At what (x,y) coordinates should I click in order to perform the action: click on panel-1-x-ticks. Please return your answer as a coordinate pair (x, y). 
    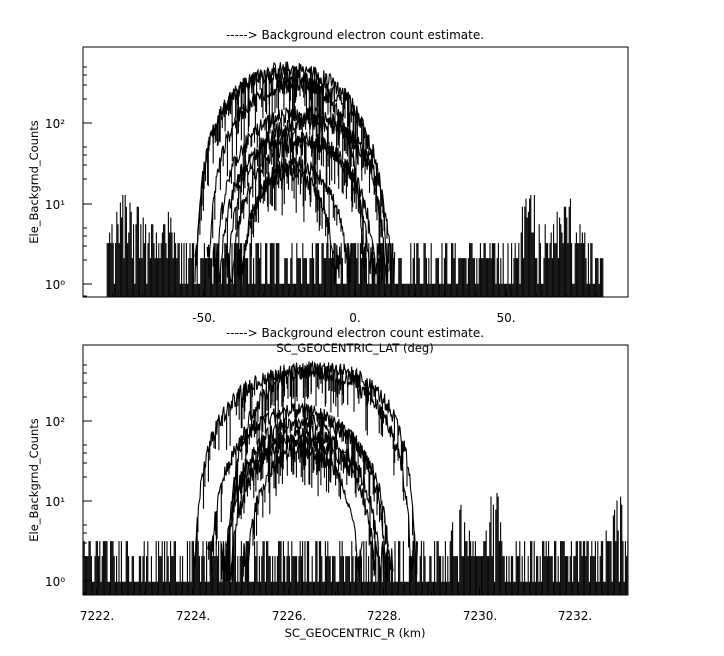
    Looking at the image, I should click on (354, 293).